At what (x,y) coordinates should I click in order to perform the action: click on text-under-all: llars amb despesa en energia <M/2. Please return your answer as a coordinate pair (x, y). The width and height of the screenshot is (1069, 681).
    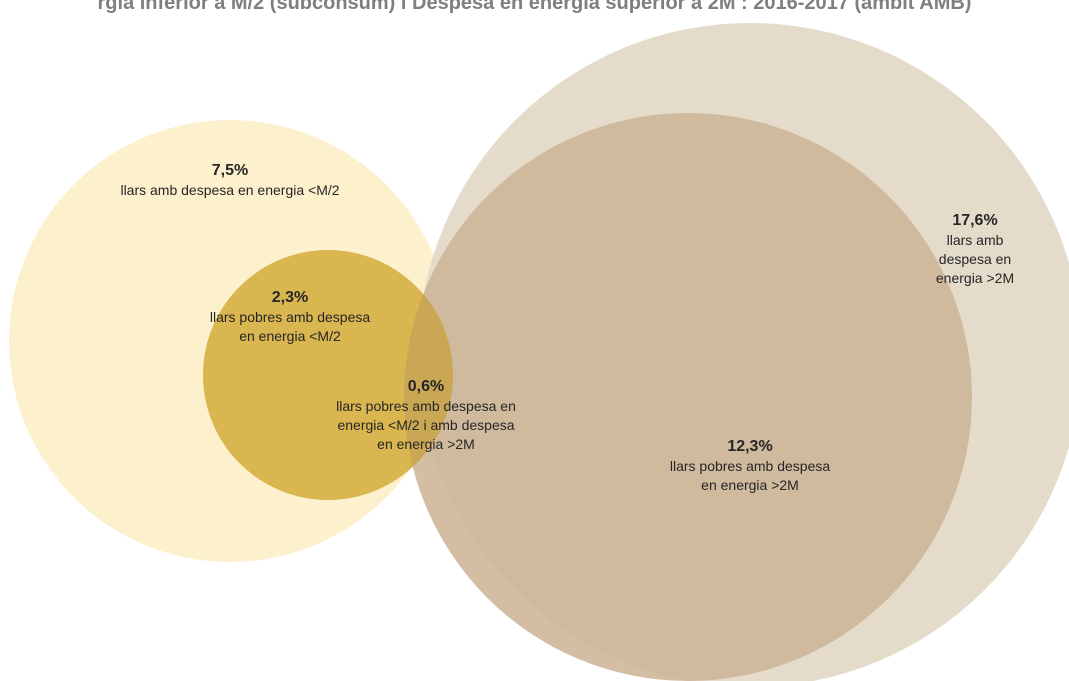
    Looking at the image, I should click on (230, 190).